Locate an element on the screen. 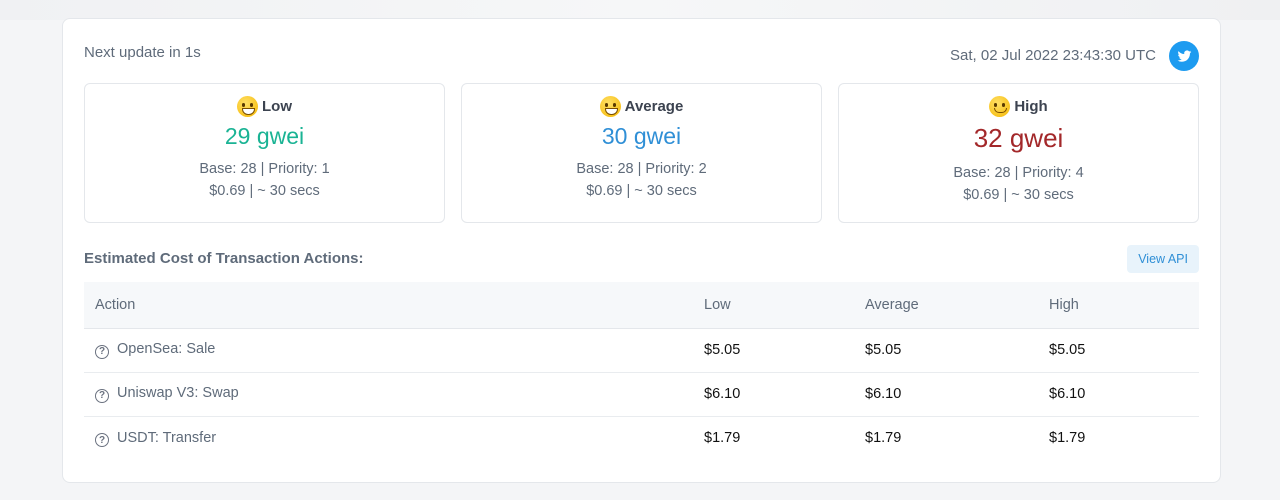  gwei-value: 29 gwei is located at coordinates (264, 136).